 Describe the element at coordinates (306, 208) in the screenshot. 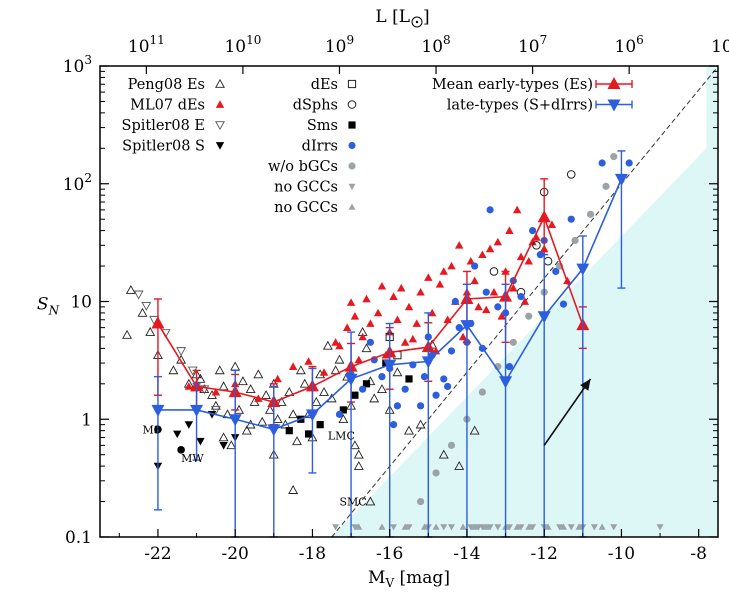

I see `legend-col2-label: no GCCs` at that location.